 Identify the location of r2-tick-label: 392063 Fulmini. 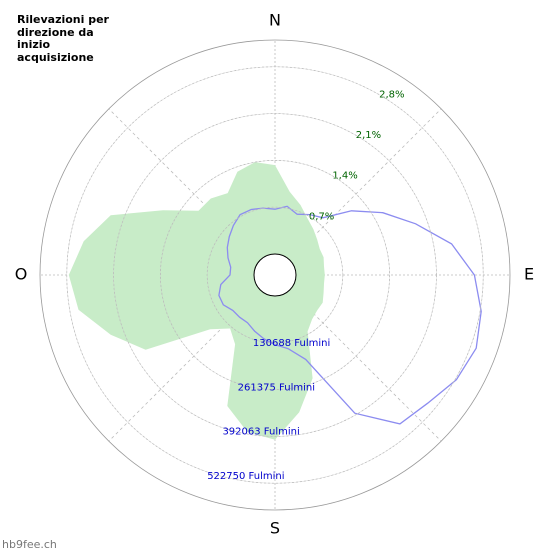
(260, 432).